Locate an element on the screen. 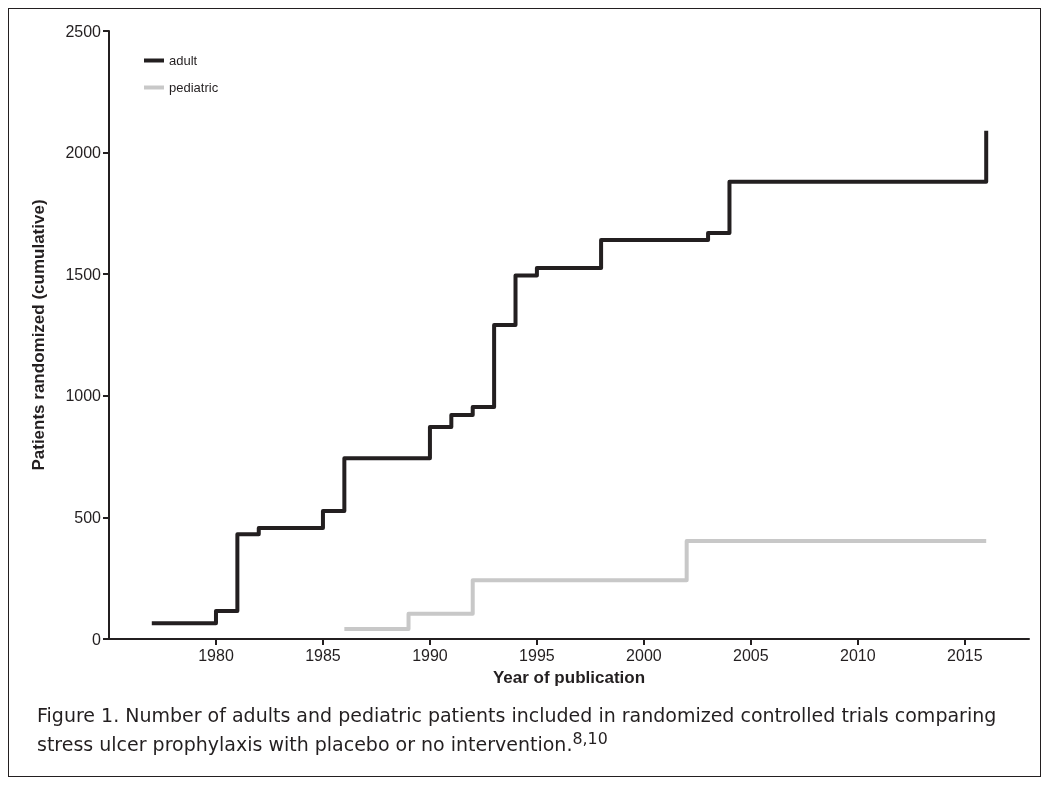 Image resolution: width=1049 pixels, height=808 pixels. y-tick-label: 1500 is located at coordinates (83, 274).